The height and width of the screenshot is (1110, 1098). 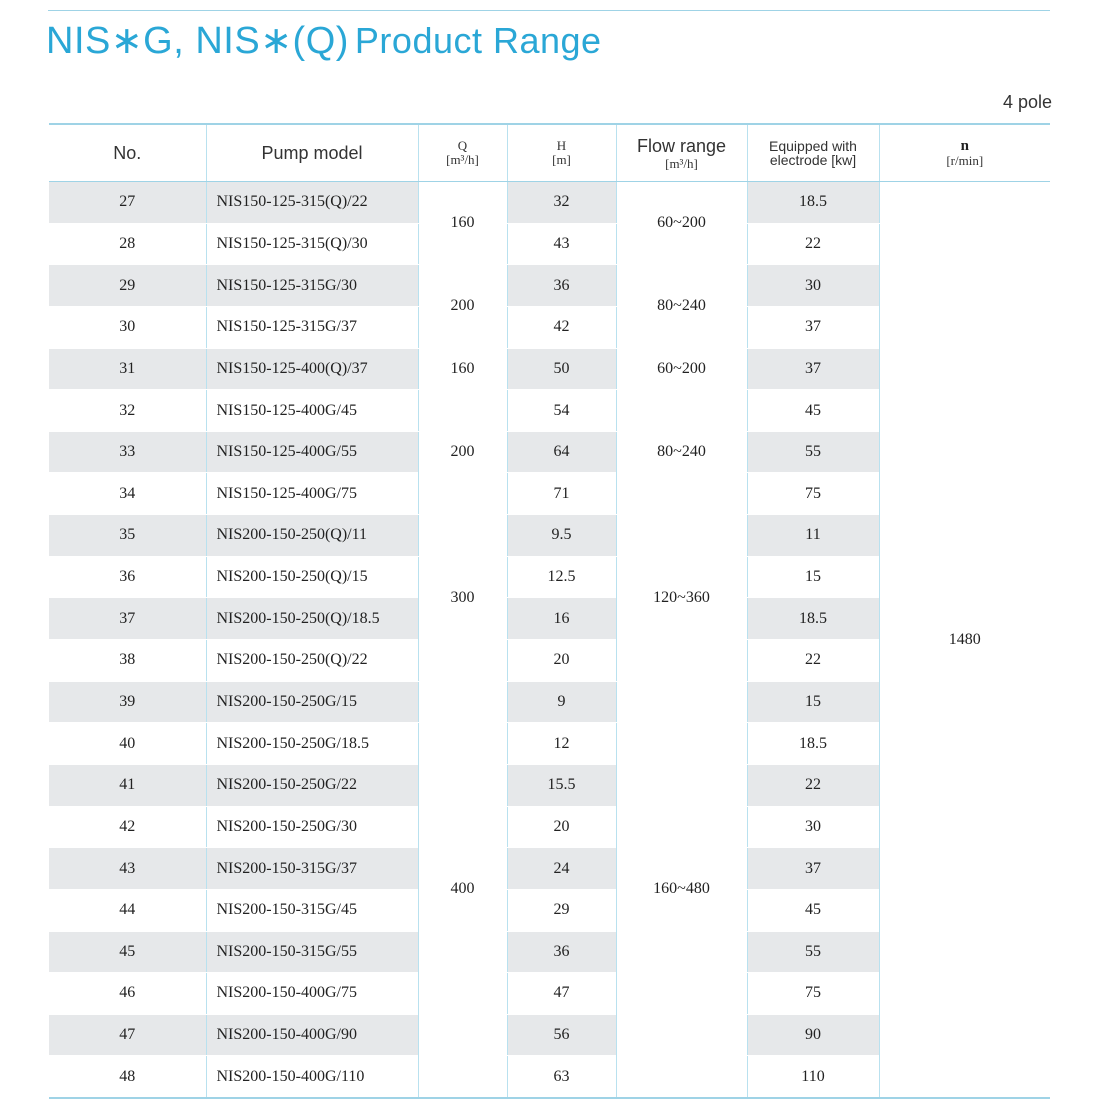 What do you see at coordinates (127, 1077) in the screenshot?
I see `cell-no: 48` at bounding box center [127, 1077].